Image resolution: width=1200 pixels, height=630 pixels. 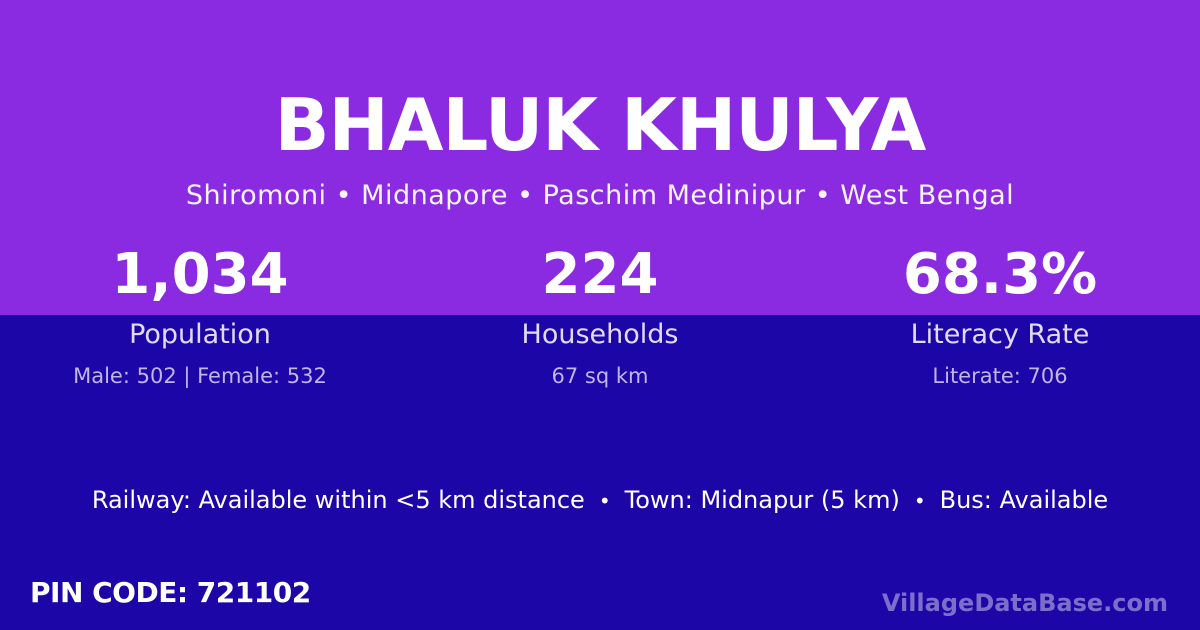 What do you see at coordinates (200, 334) in the screenshot?
I see `population-label: Population` at bounding box center [200, 334].